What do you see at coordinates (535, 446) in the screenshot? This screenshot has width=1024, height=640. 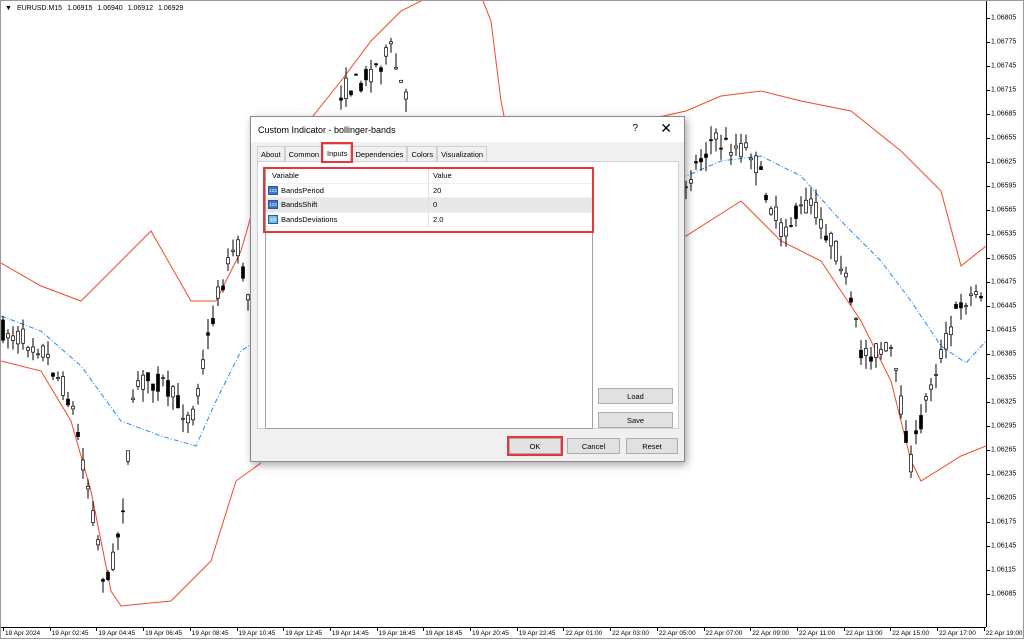 I see `ok-button: OK` at bounding box center [535, 446].